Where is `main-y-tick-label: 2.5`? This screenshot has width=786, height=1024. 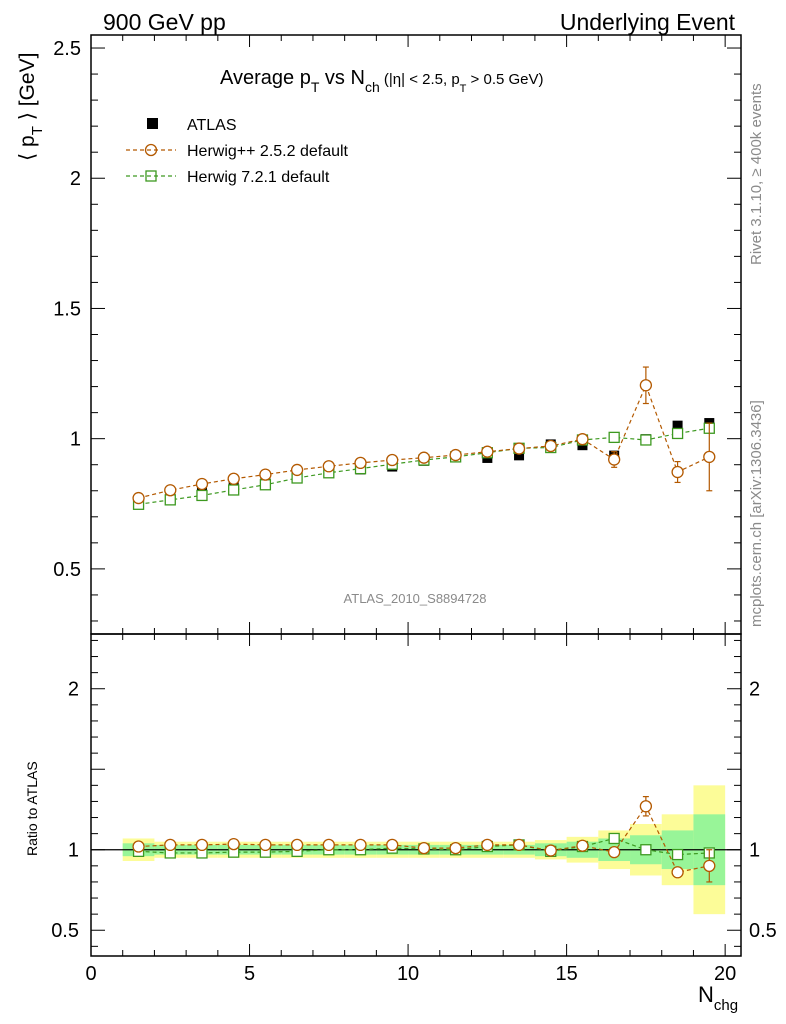
main-y-tick-label: 2.5 is located at coordinates (67, 49).